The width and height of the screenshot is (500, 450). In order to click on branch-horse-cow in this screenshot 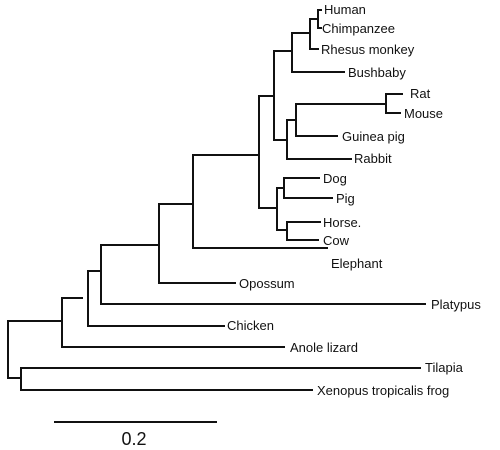, I will do `click(303, 231)`.